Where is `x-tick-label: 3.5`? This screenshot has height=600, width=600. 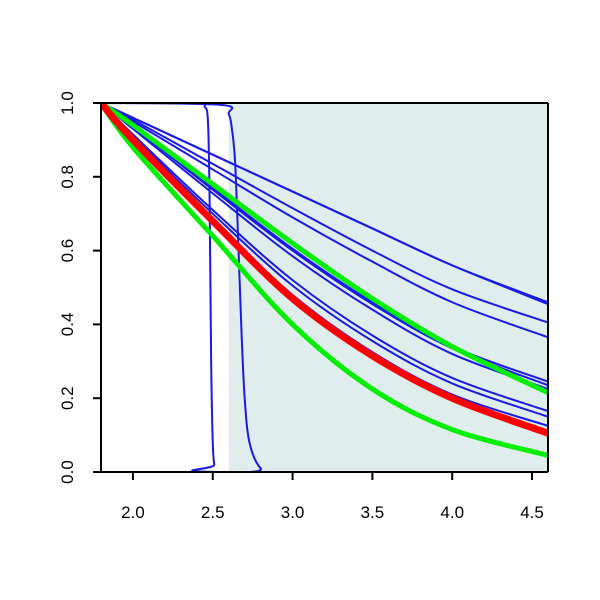
x-tick-label: 3.5 is located at coordinates (373, 512).